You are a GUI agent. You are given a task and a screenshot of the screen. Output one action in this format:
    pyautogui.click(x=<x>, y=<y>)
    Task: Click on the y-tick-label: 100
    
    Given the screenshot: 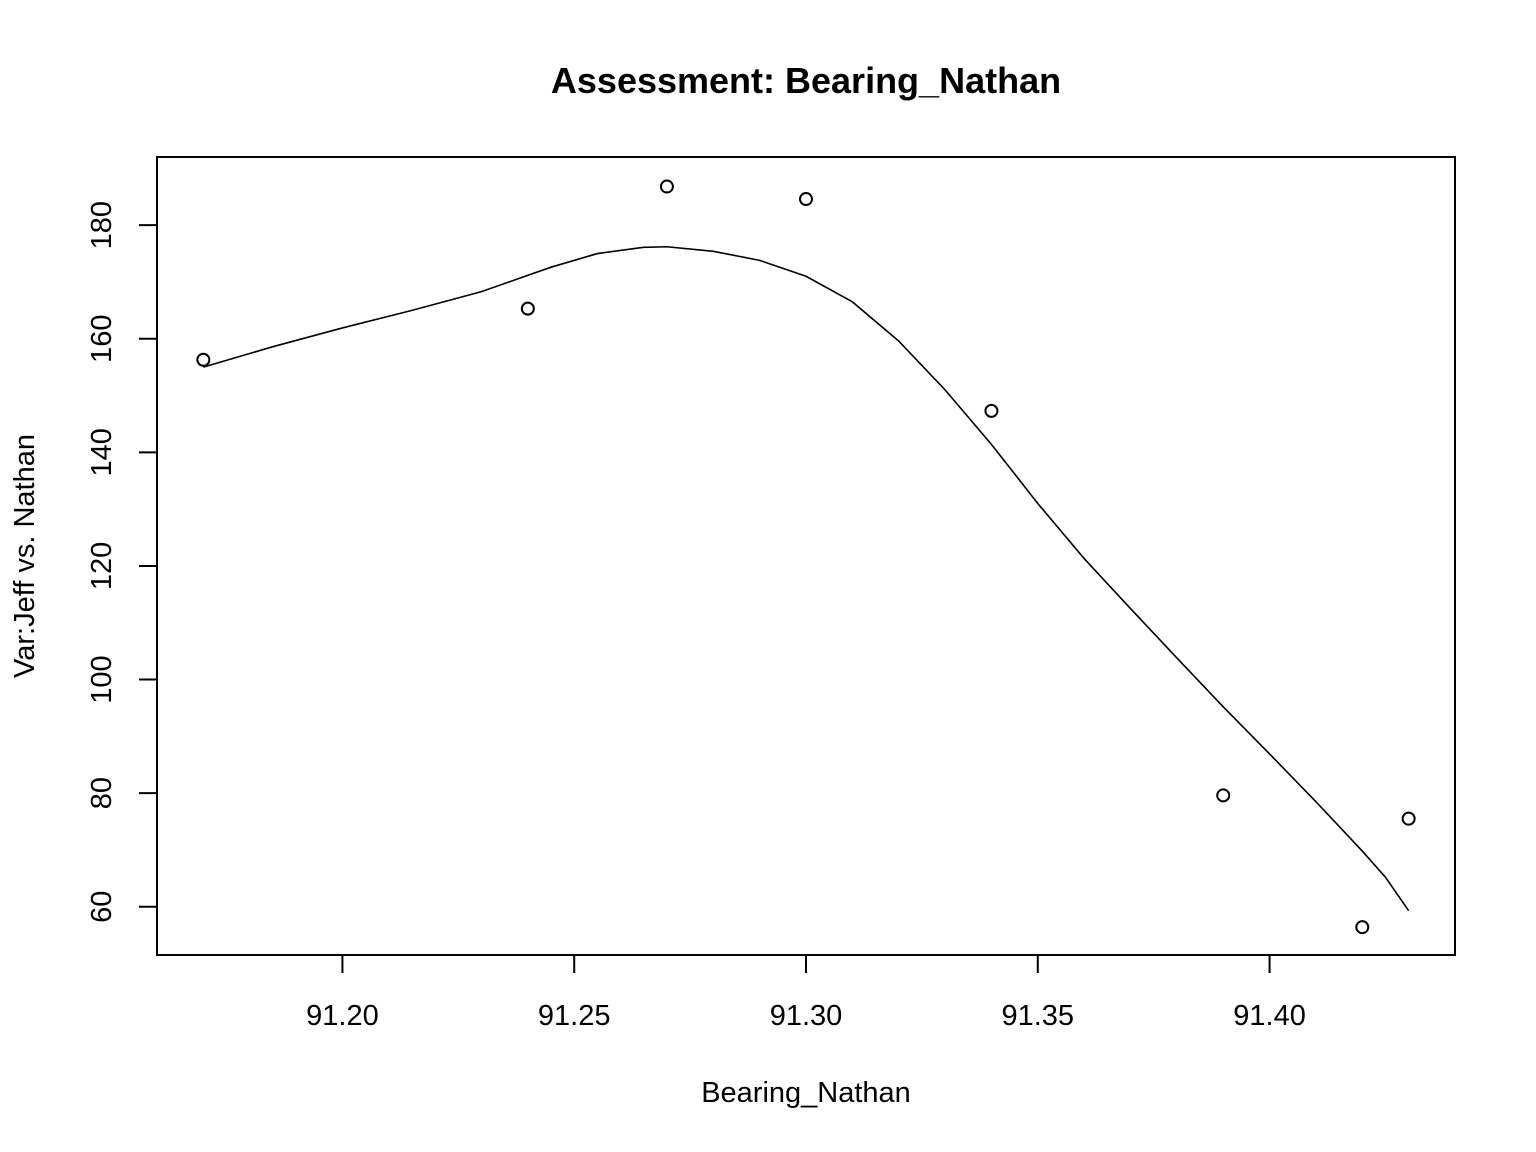 What is the action you would take?
    pyautogui.click(x=102, y=679)
    